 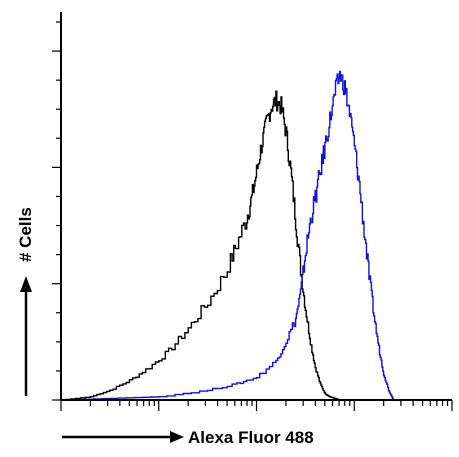 I want to click on x-axis-arrow, so click(x=123, y=437).